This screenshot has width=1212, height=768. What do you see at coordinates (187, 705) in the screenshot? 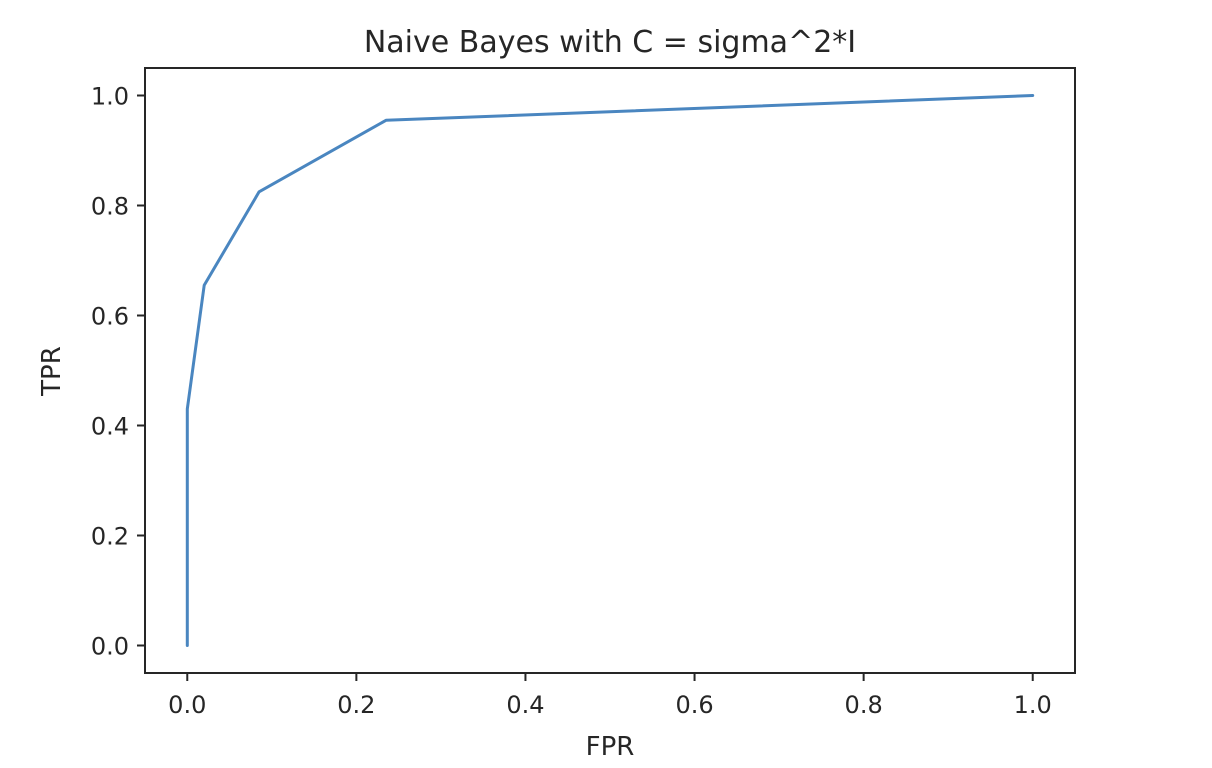
I see `x-tick-label: 0.0` at bounding box center [187, 705].